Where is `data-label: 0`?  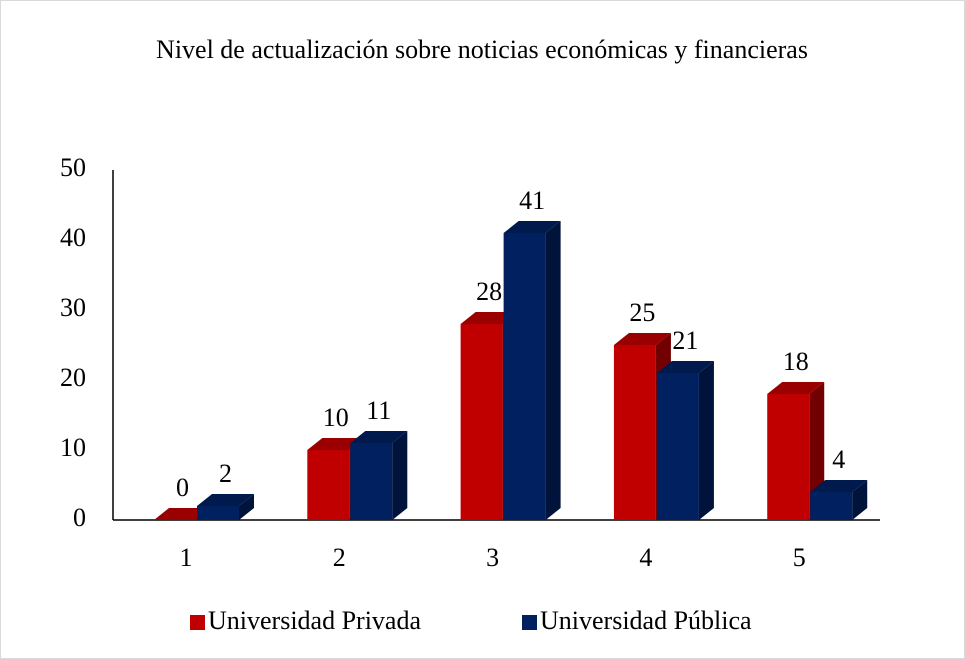 data-label: 0 is located at coordinates (182, 487).